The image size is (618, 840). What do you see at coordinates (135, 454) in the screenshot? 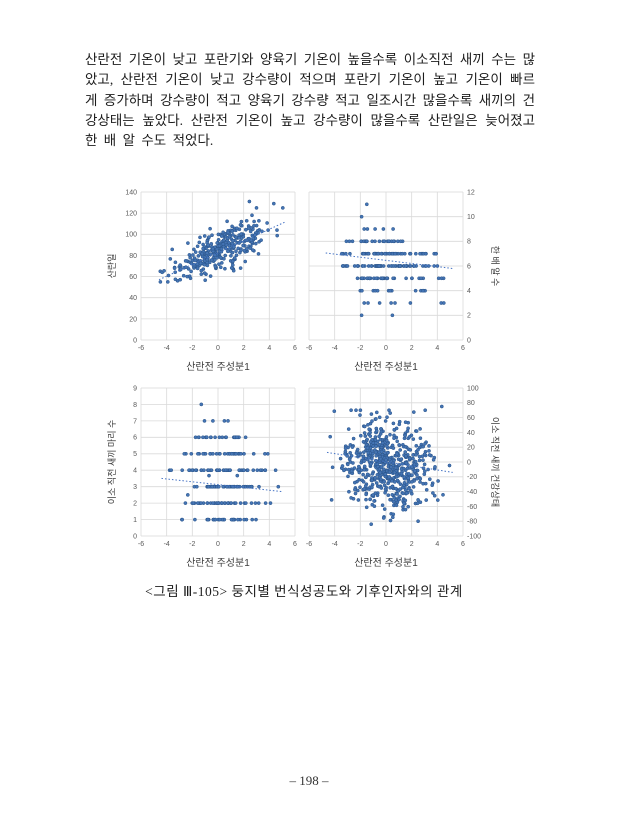
I see `svg-text: 5` at bounding box center [135, 454].